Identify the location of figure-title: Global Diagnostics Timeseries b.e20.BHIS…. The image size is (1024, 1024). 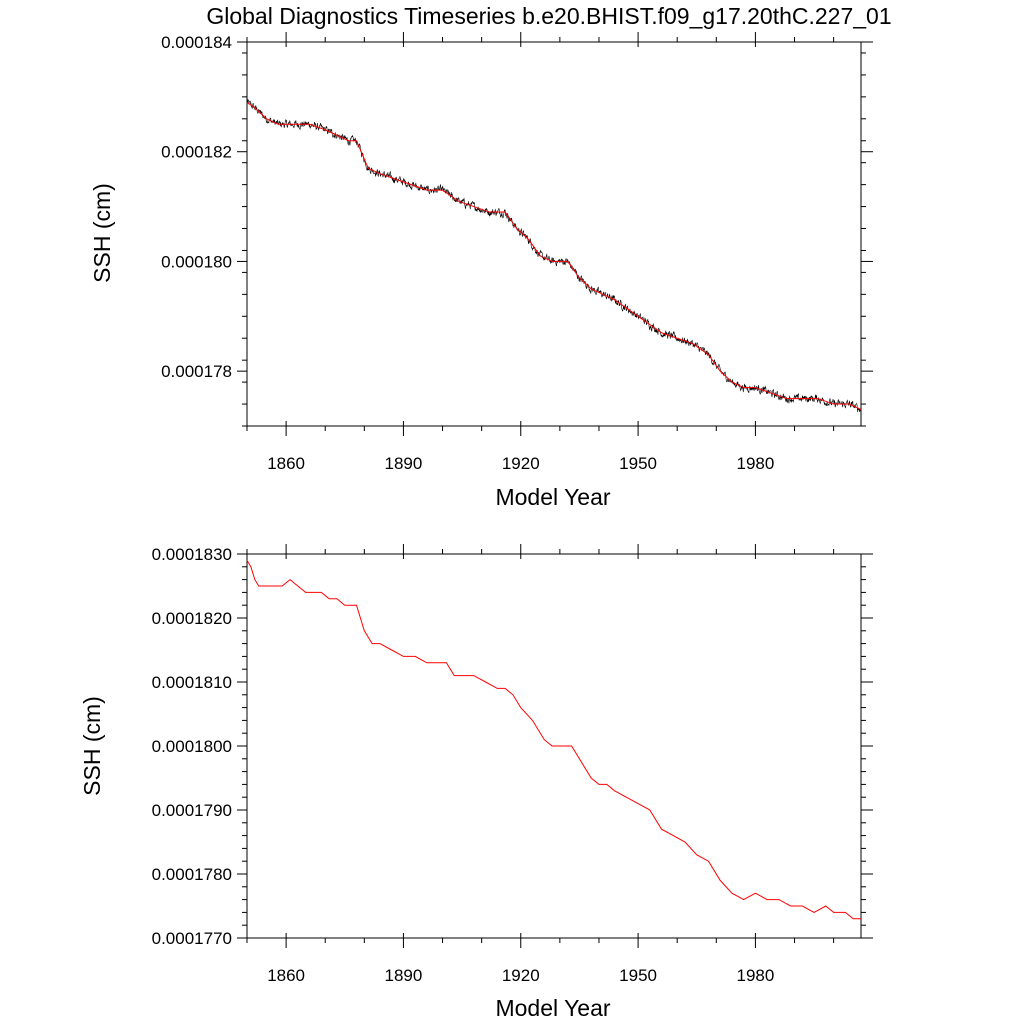
(548, 16).